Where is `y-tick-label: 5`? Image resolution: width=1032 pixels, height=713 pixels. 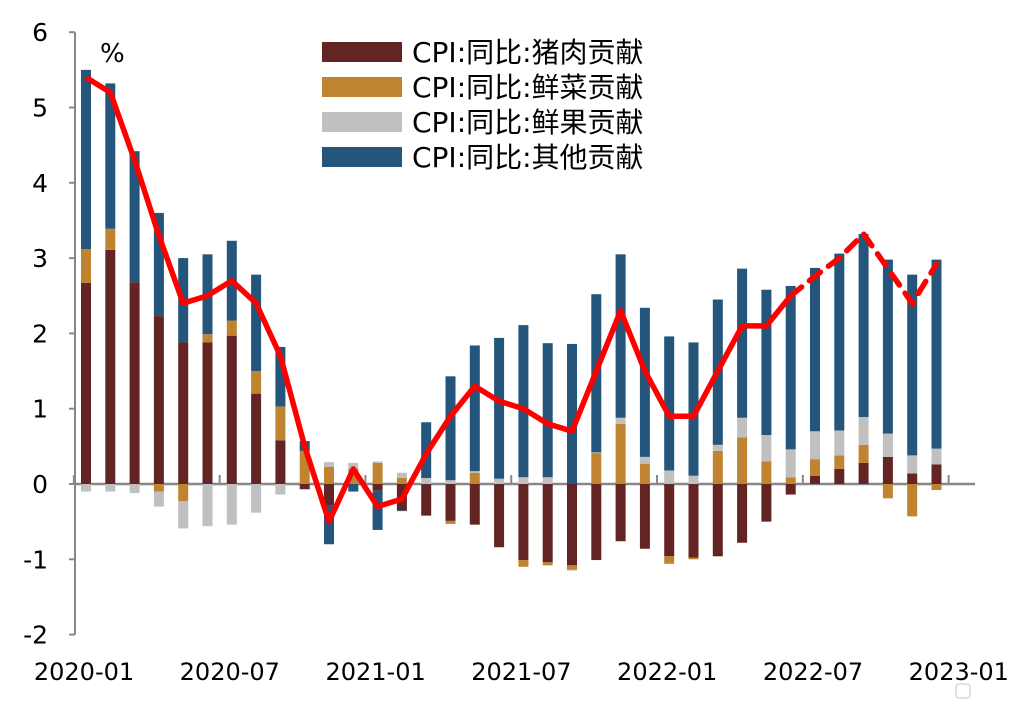
y-tick-label: 5 is located at coordinates (40, 108).